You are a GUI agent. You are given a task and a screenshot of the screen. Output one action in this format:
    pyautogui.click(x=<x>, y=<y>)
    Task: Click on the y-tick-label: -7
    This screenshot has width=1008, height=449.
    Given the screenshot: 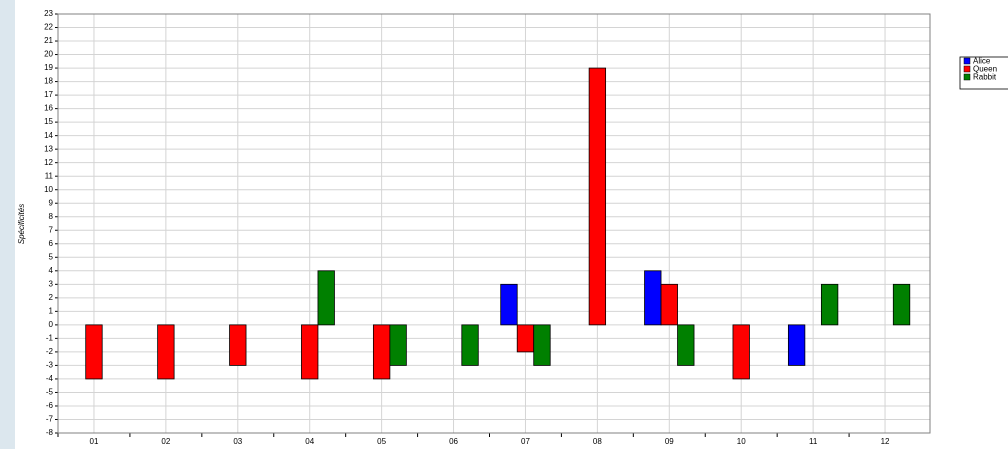 What is the action you would take?
    pyautogui.click(x=50, y=419)
    